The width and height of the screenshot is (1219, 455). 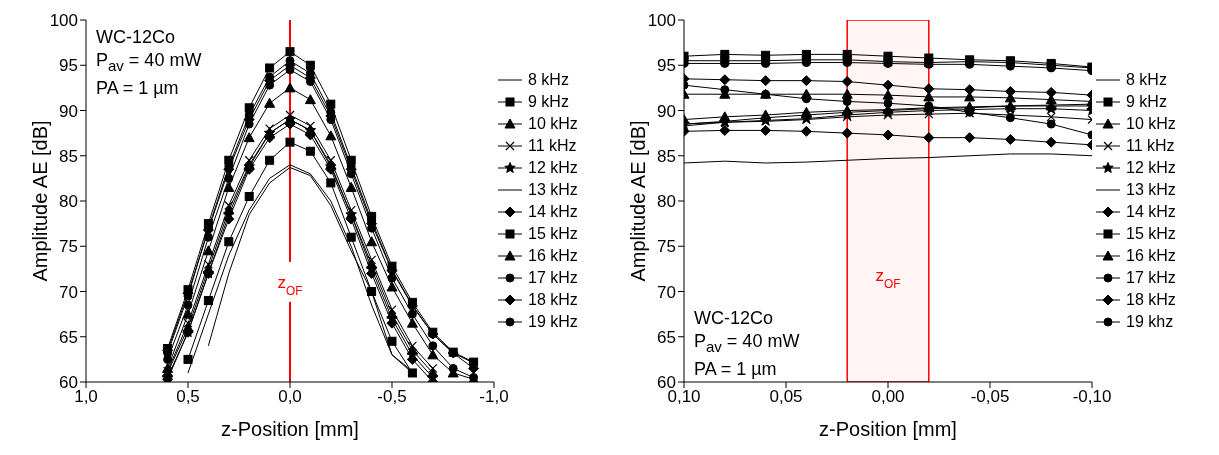 What do you see at coordinates (494, 397) in the screenshot?
I see `x-tick-label: -1,0` at bounding box center [494, 397].